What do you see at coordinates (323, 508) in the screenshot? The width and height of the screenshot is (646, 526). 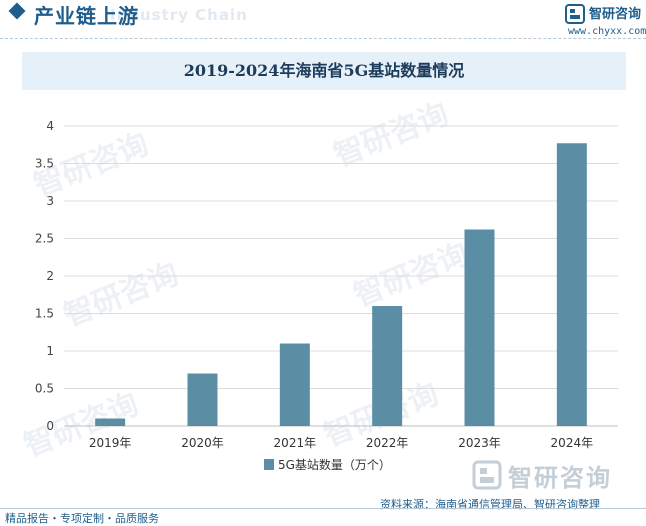 I see `footer-divider` at bounding box center [323, 508].